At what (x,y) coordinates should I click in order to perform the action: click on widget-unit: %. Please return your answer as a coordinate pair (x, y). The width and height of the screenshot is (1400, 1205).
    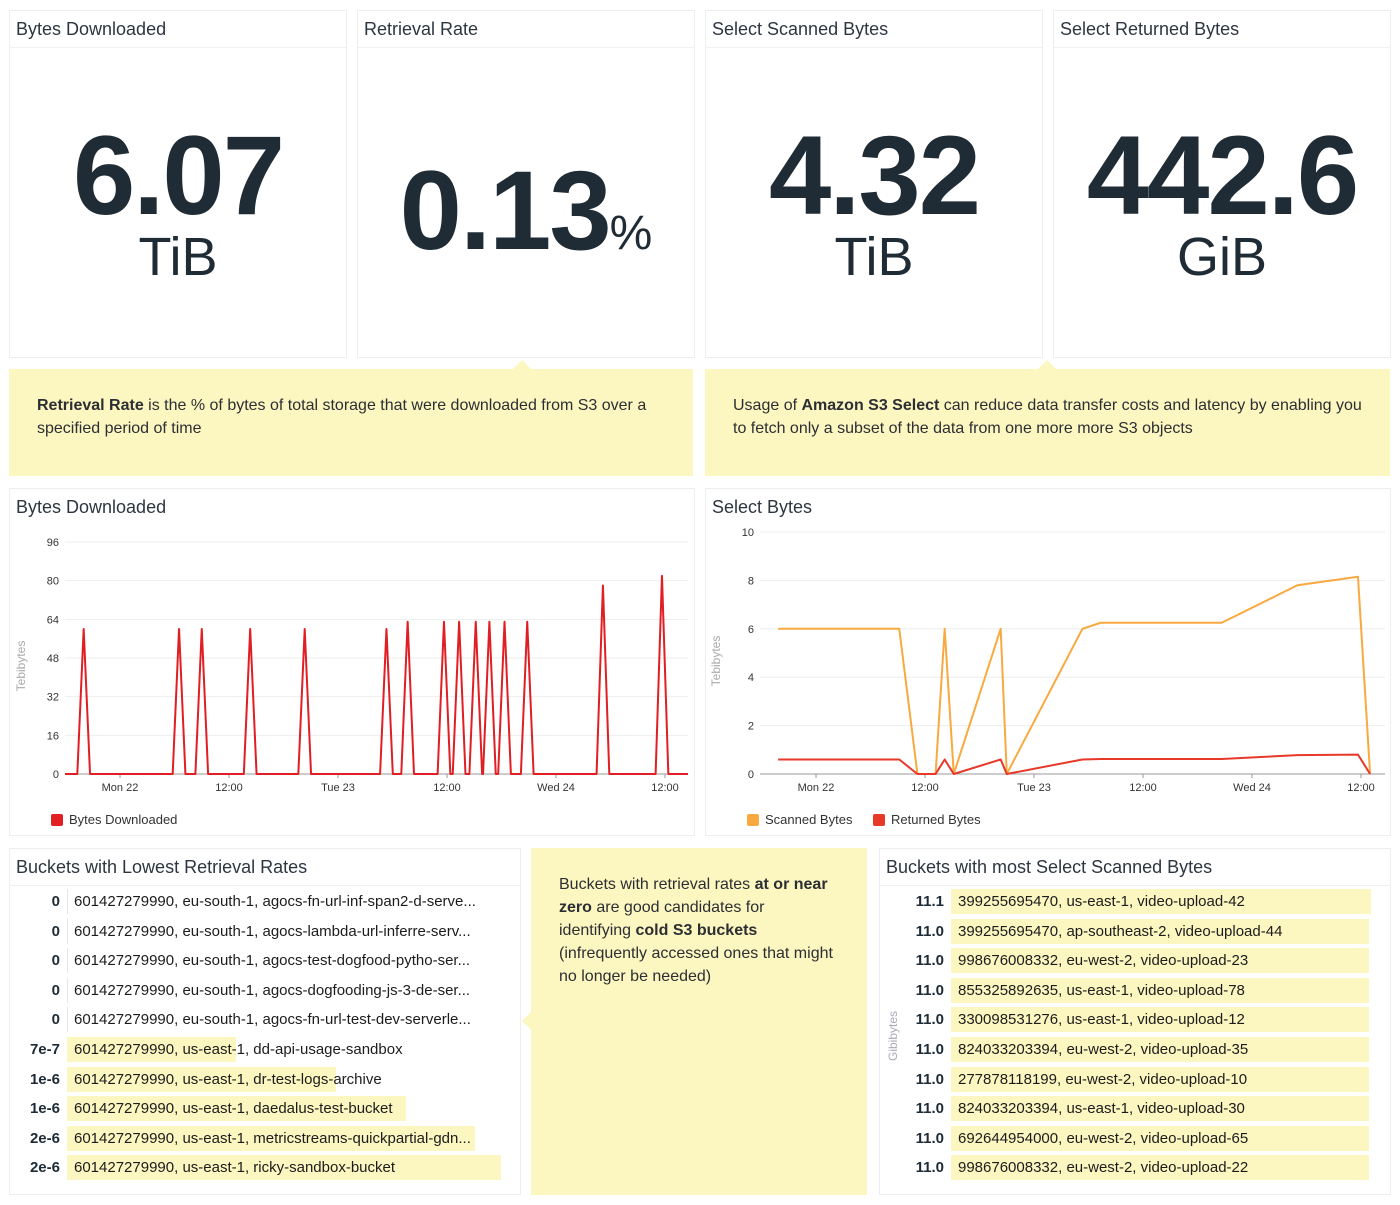
    Looking at the image, I should click on (631, 233).